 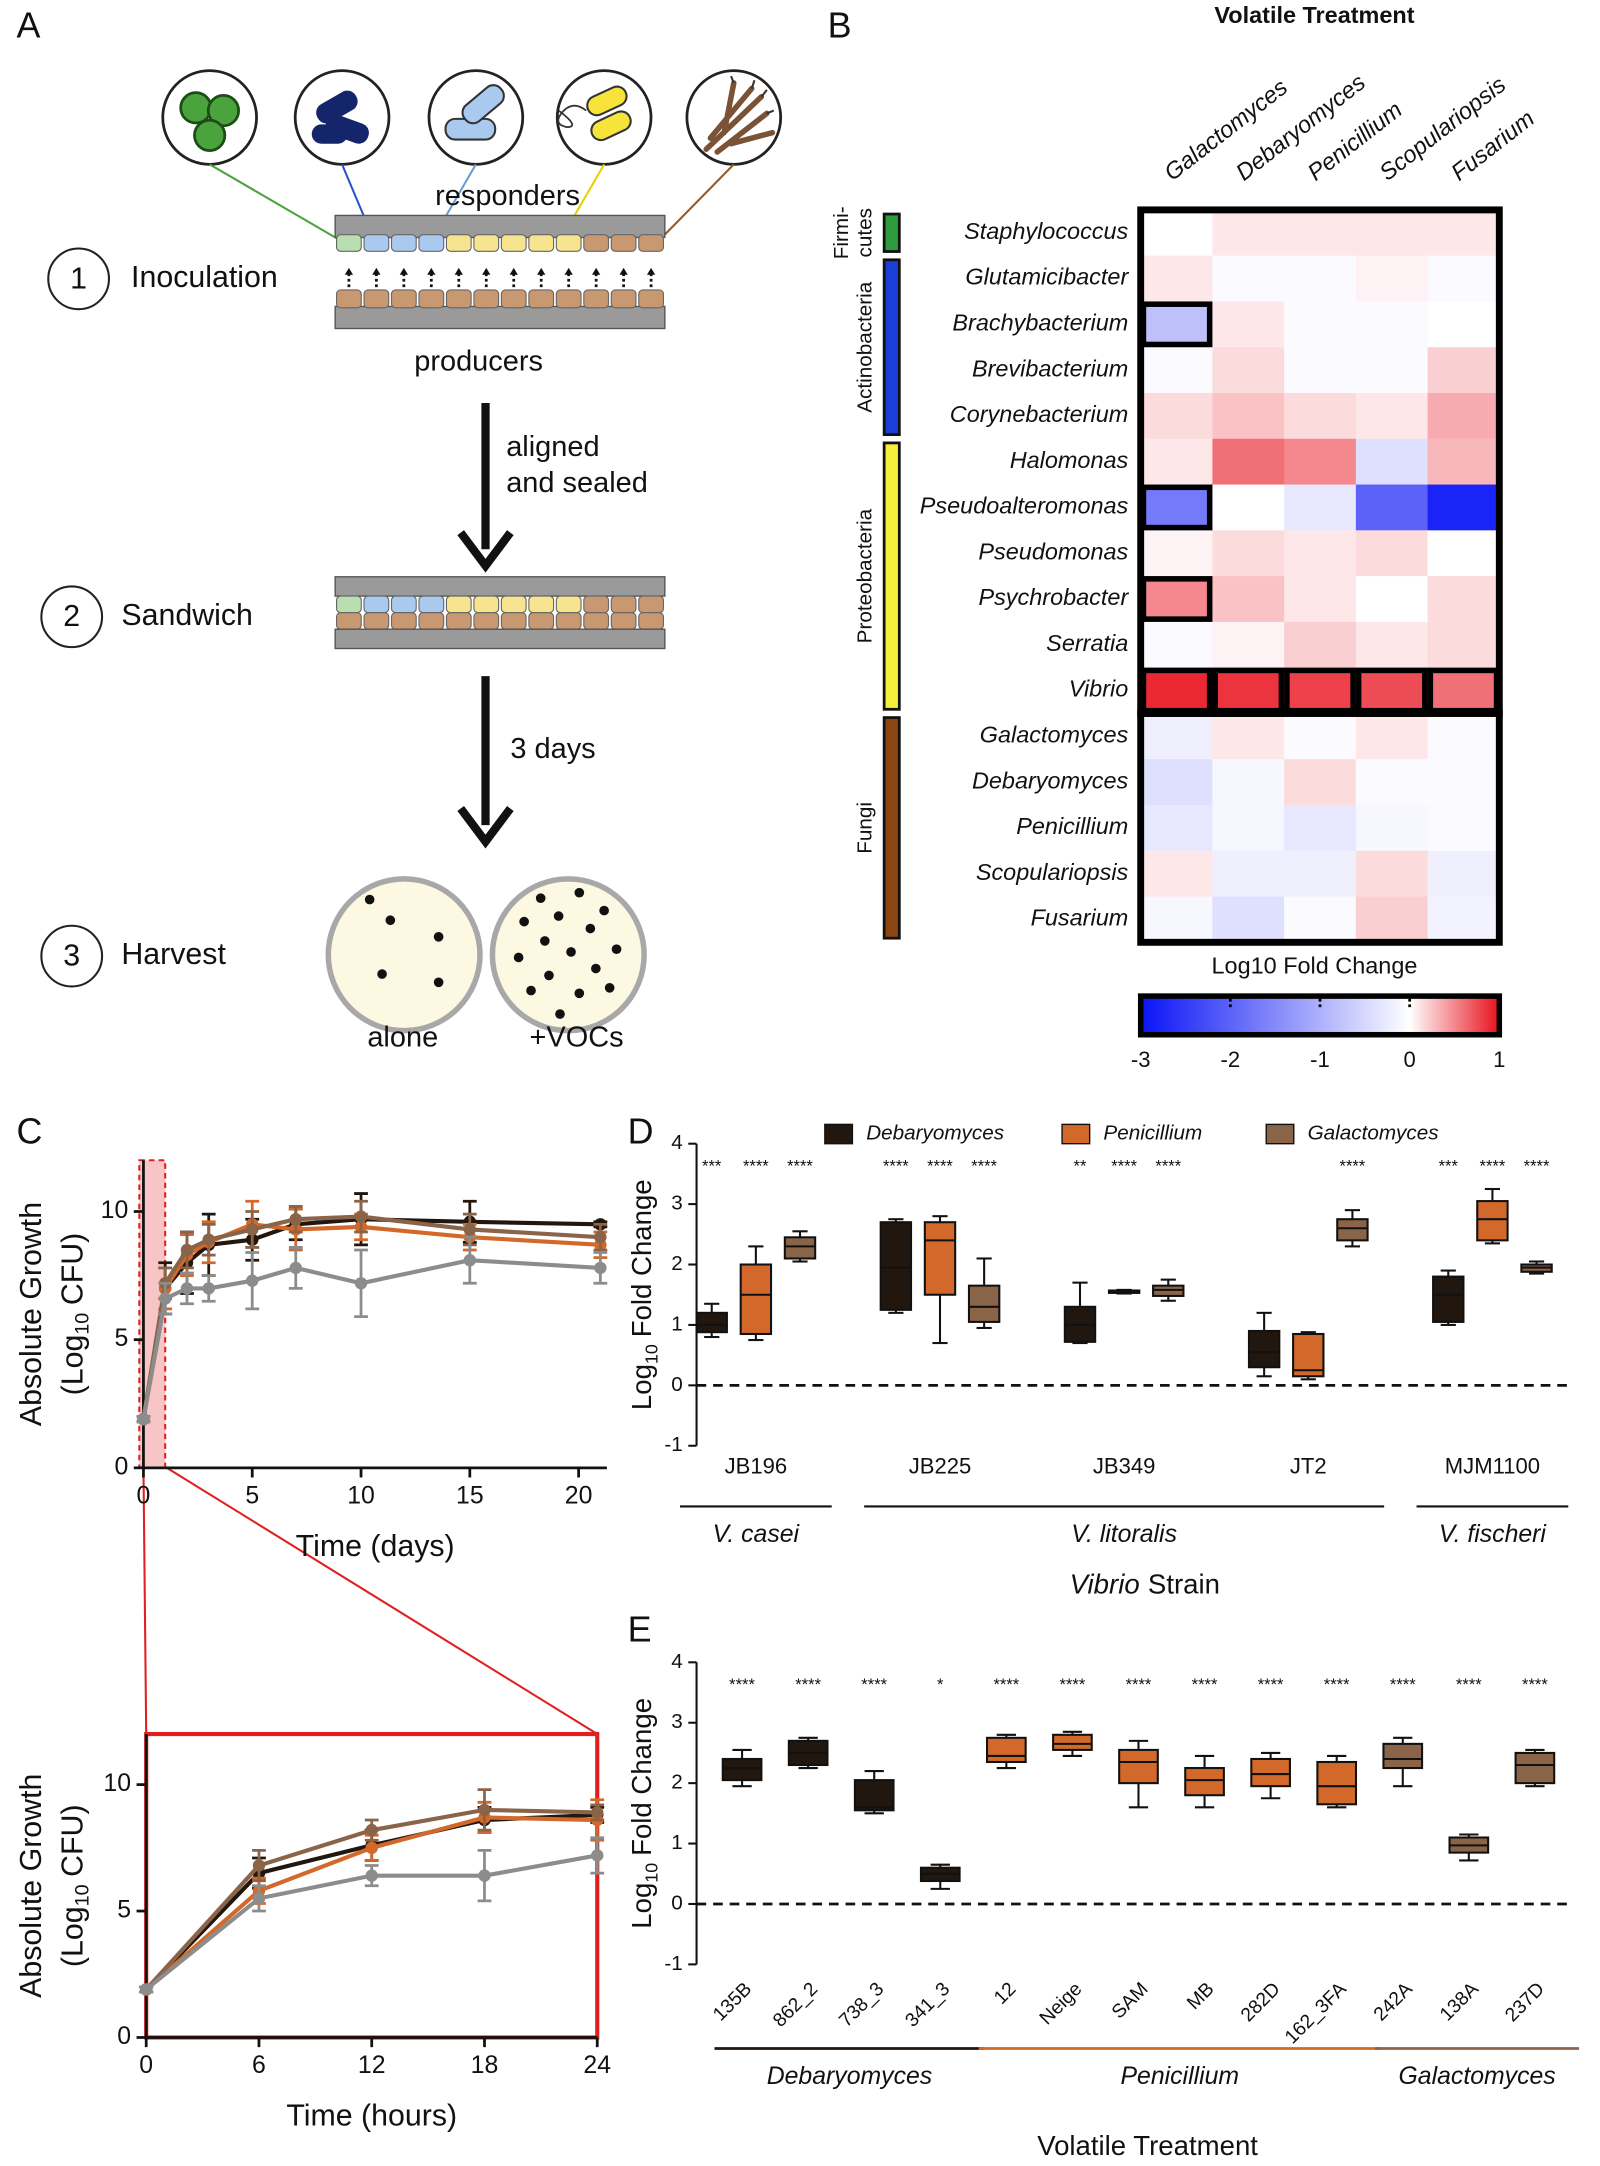 I want to click on x-tick-label: 20, so click(x=579, y=1495).